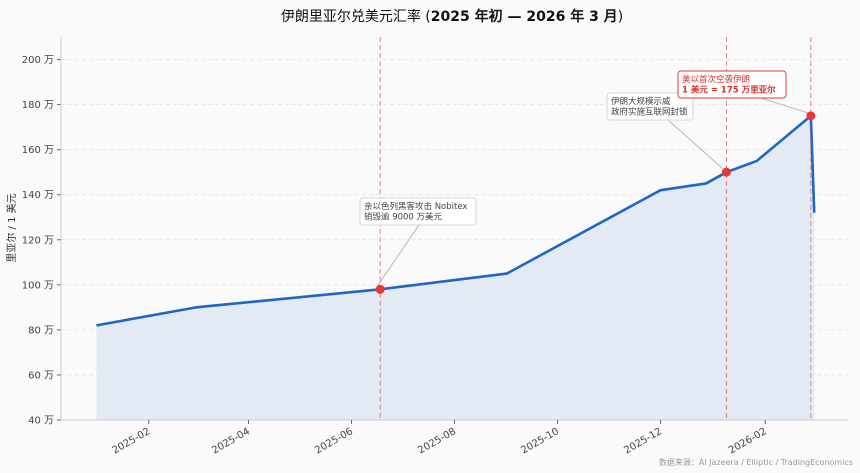 Image resolution: width=860 pixels, height=473 pixels. What do you see at coordinates (38, 195) in the screenshot?
I see `y-tick-label: 140 万` at bounding box center [38, 195].